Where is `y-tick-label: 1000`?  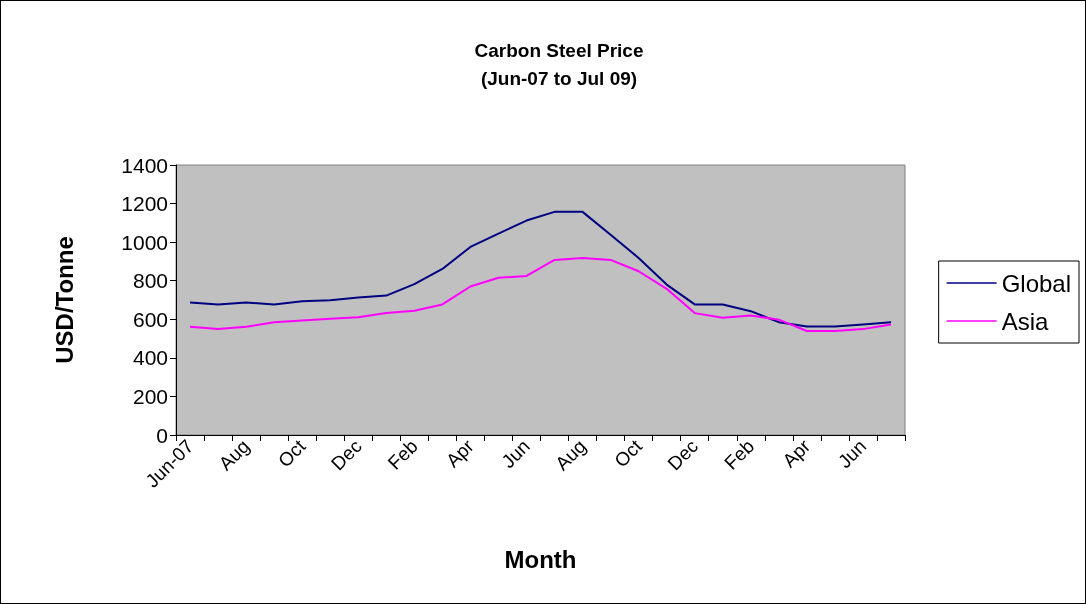 y-tick-label: 1000 is located at coordinates (144, 242).